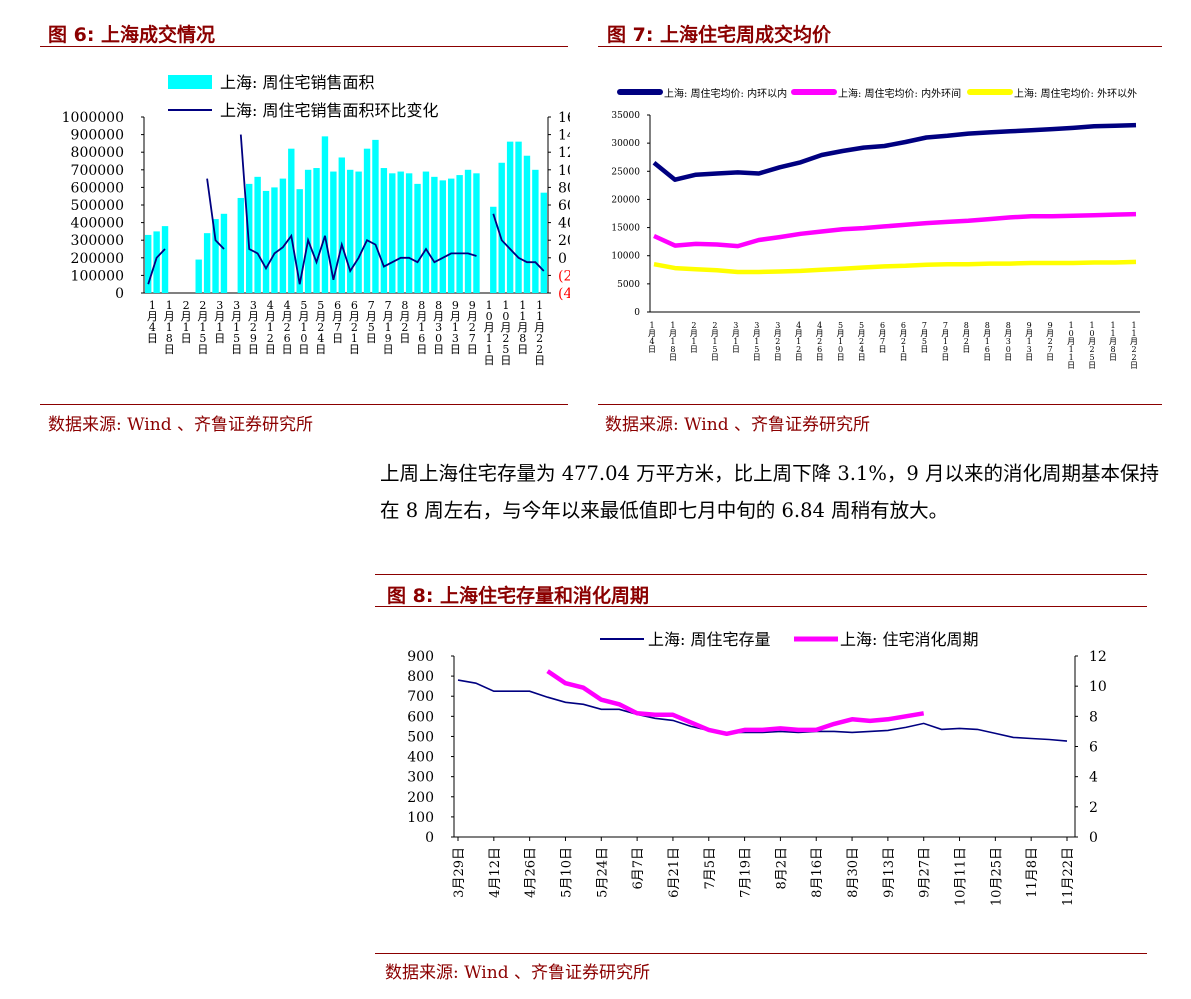 Image resolution: width=1191 pixels, height=999 pixels. I want to click on y-right-tick-label: 80, so click(564, 188).